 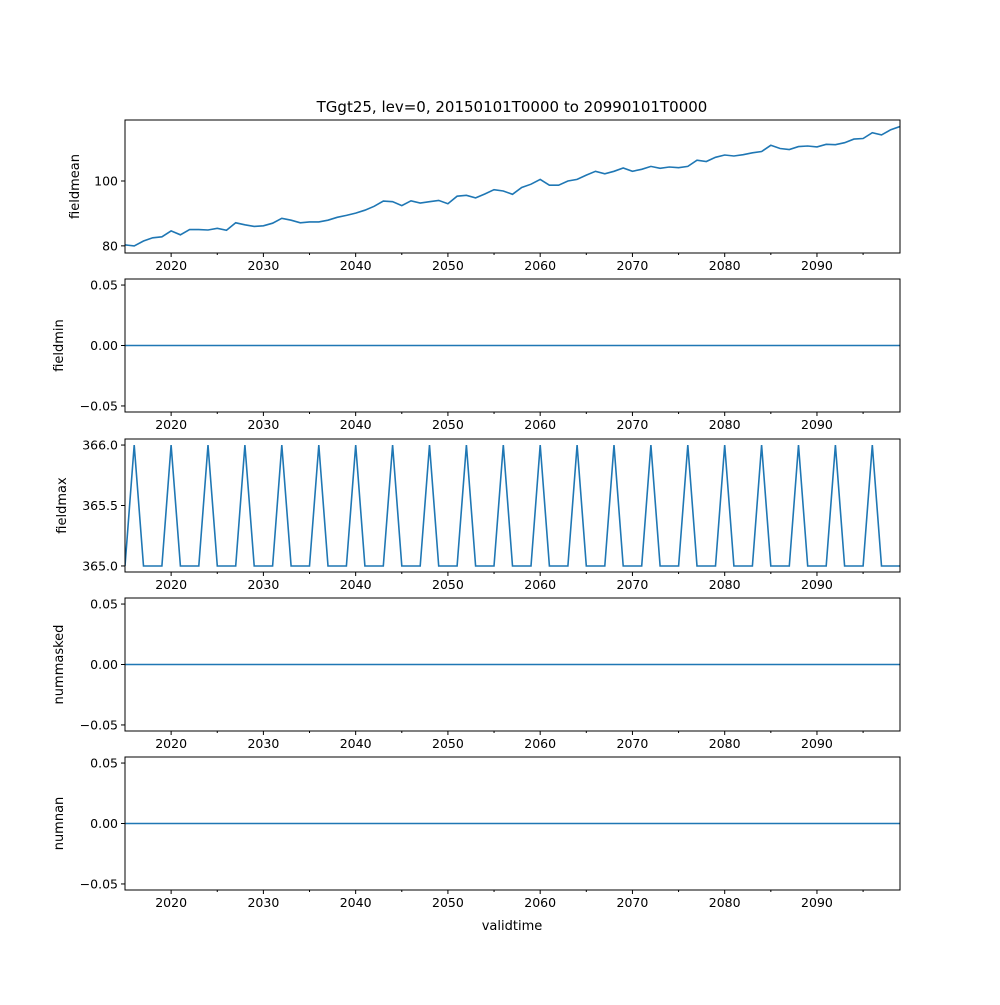 I want to click on y-tick-label: 366.0, so click(x=100, y=445).